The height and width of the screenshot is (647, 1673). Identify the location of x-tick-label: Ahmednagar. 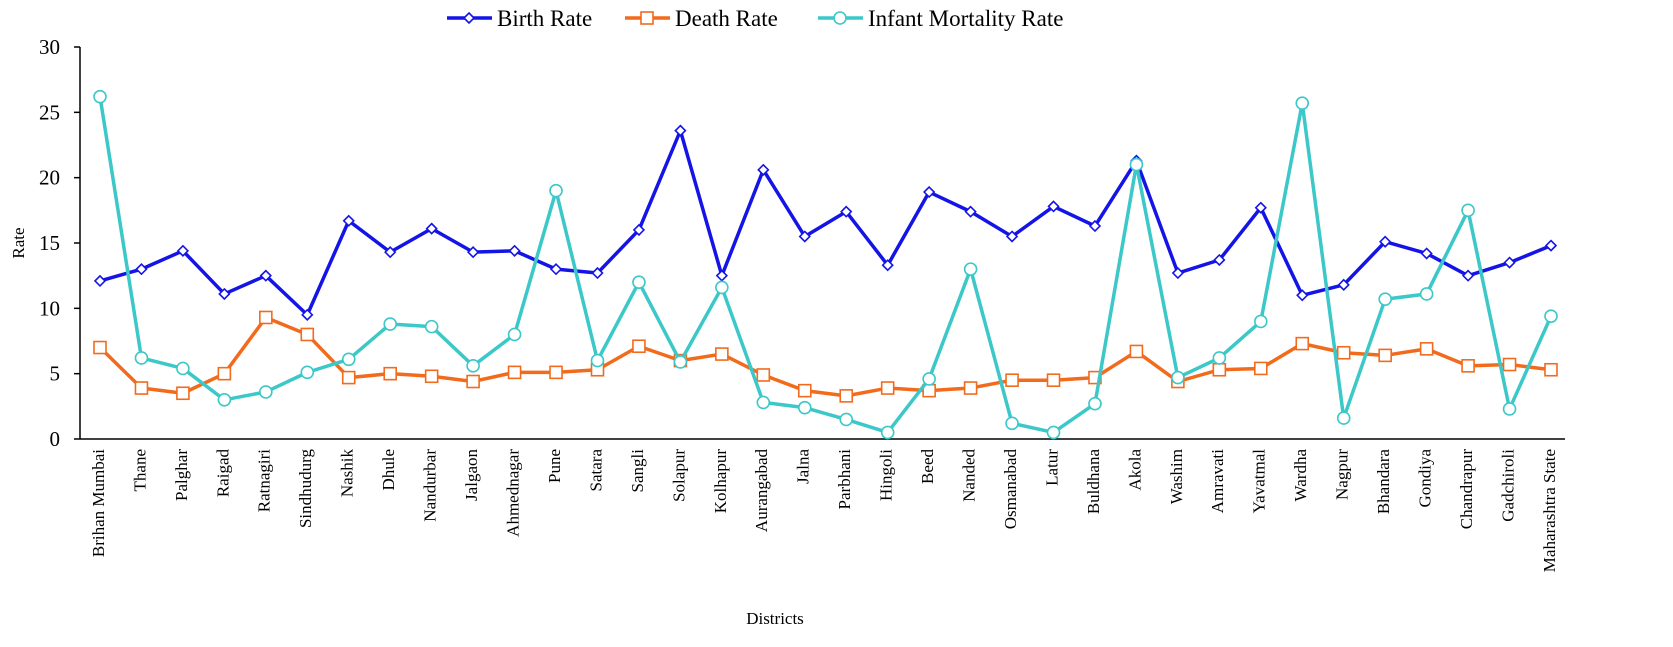
(512, 493).